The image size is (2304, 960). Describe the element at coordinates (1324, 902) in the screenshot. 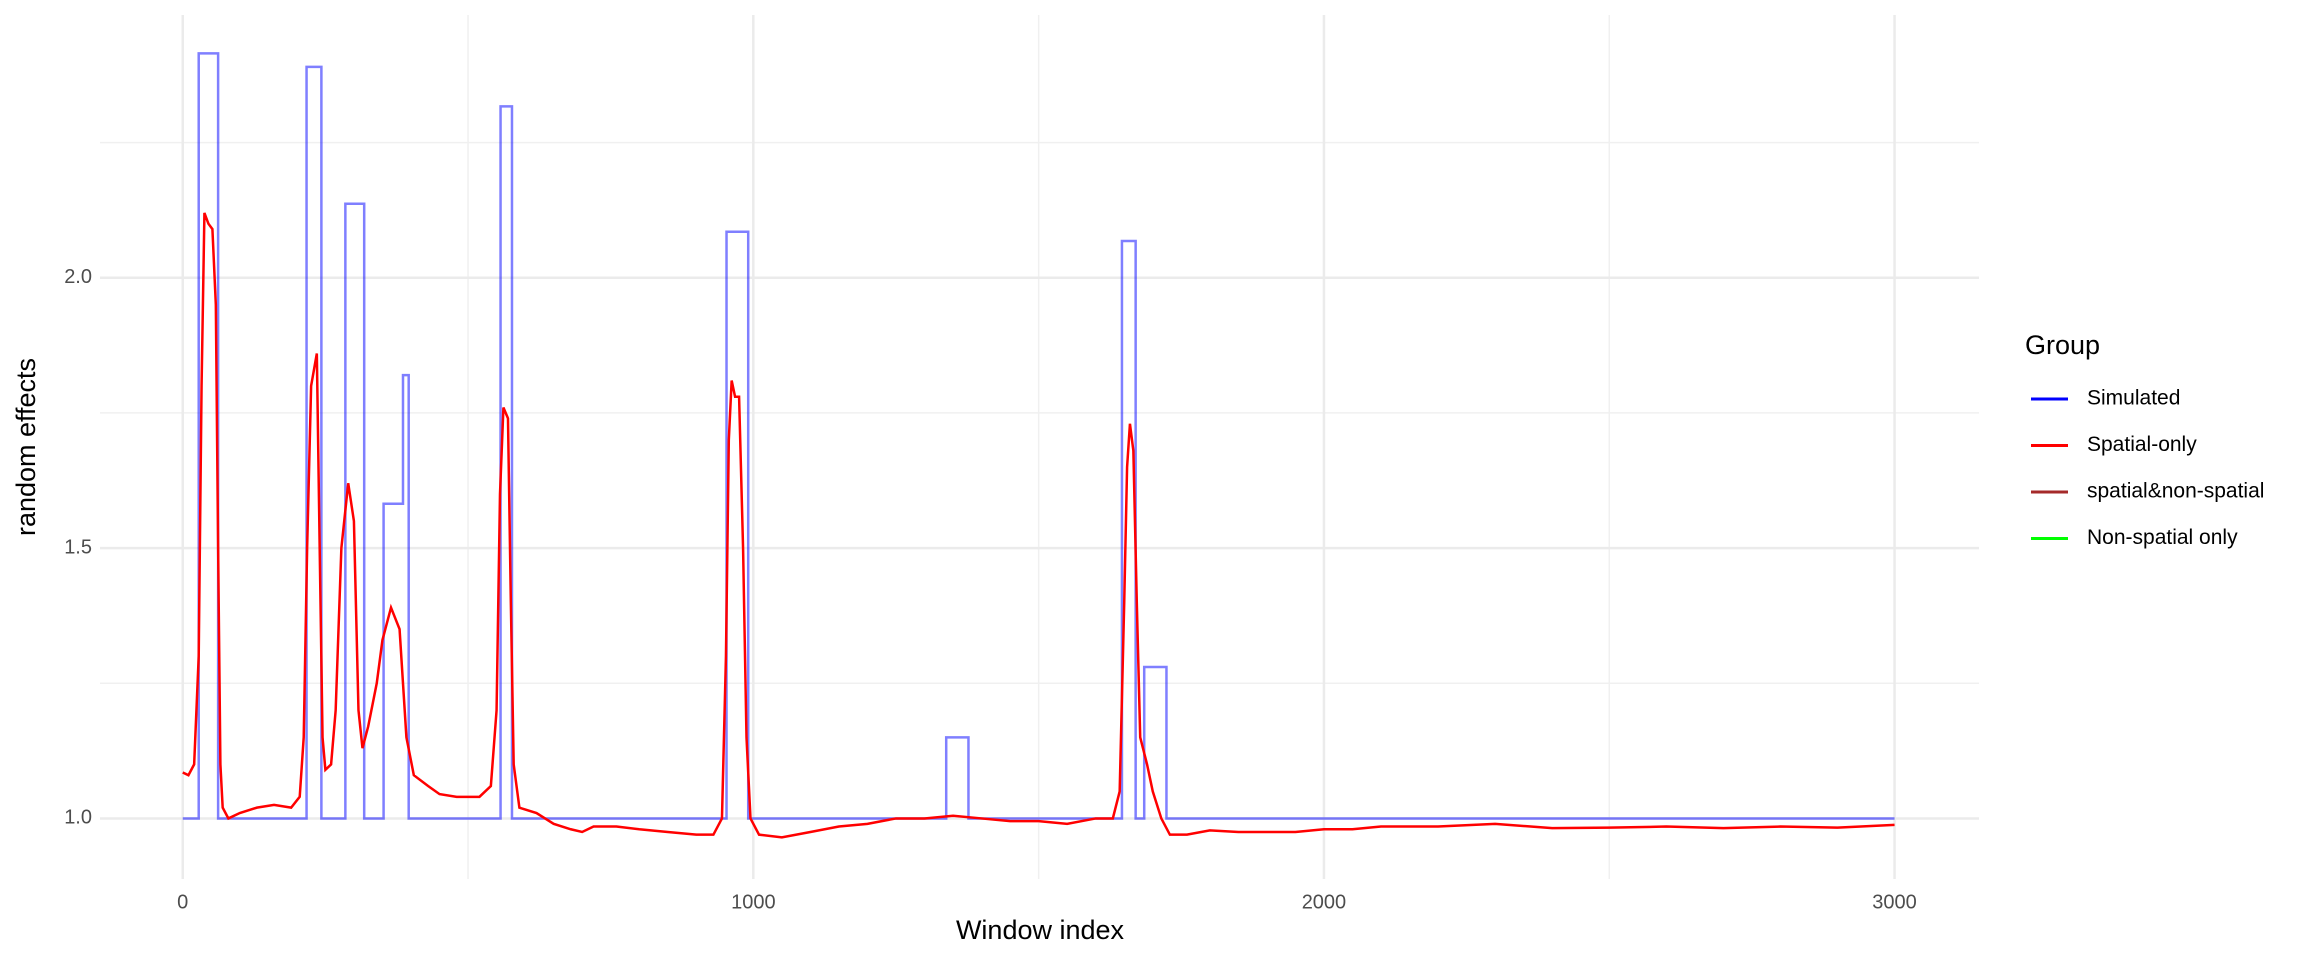

I see `x-tick-label: 2000` at that location.